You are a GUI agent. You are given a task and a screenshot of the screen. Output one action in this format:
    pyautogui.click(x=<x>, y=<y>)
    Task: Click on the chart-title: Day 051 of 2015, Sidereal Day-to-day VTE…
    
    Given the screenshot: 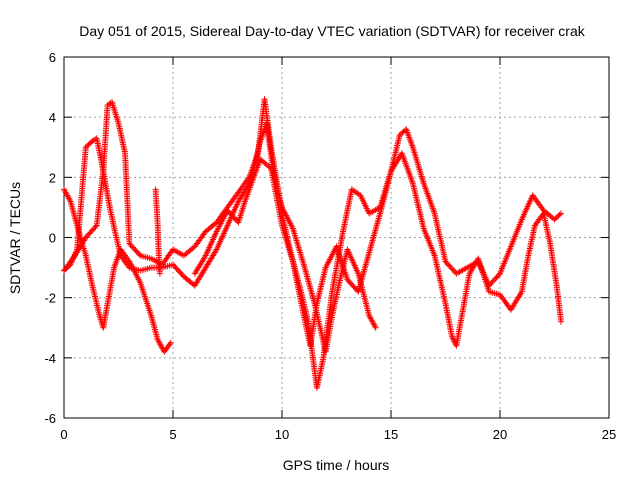 What is the action you would take?
    pyautogui.click(x=332, y=31)
    